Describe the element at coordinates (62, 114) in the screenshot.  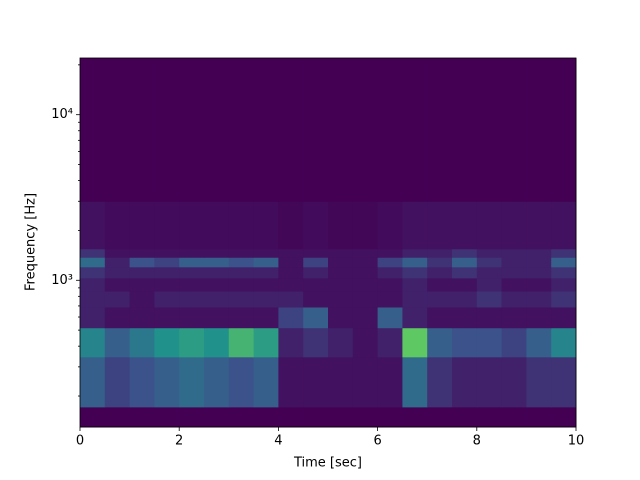
I see `y-tick-label: 10⁴` at that location.